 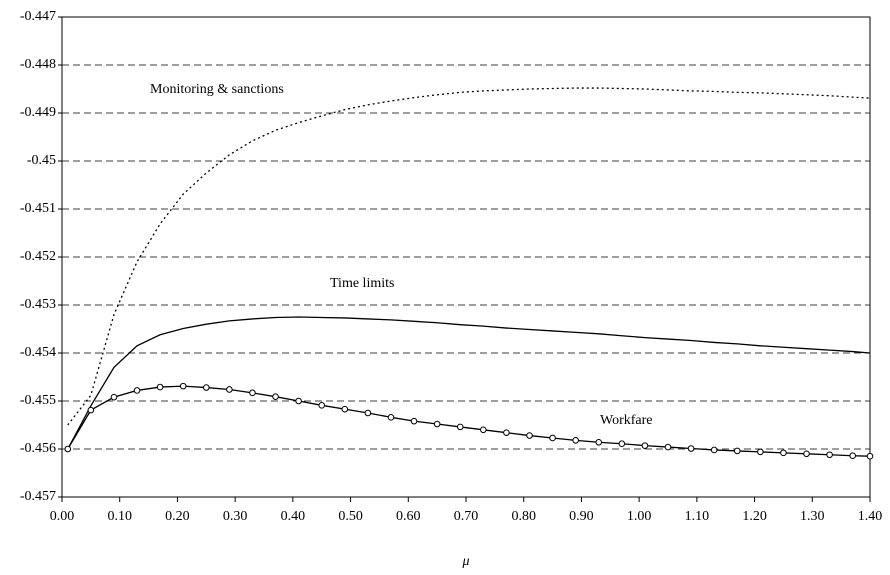 I want to click on y-tick-label: -0.447, so click(x=38, y=16).